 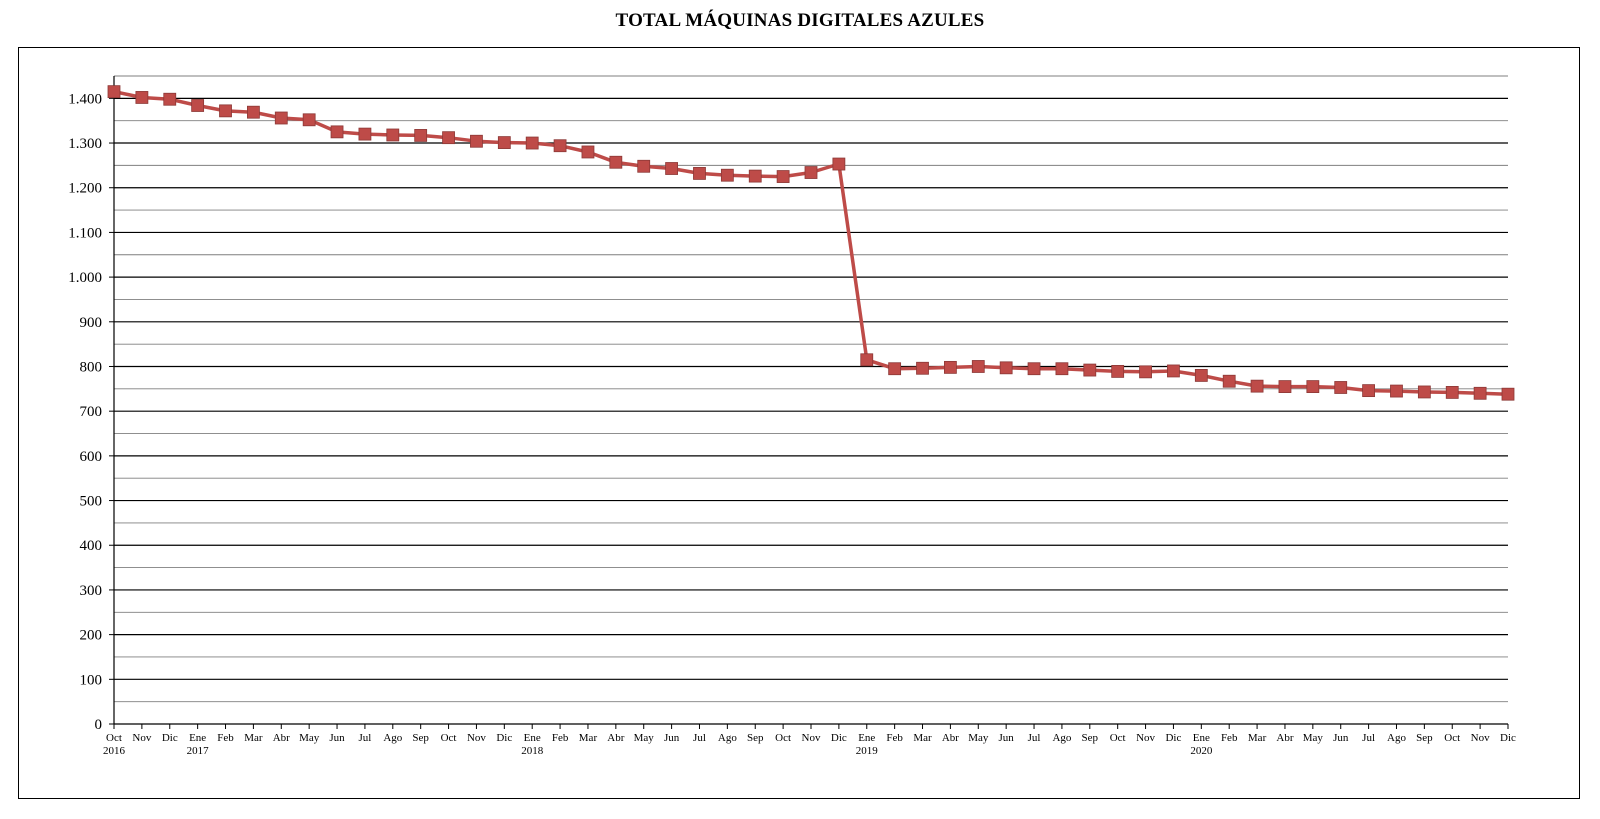 I want to click on y-tick-label: 1.300, so click(x=85, y=144).